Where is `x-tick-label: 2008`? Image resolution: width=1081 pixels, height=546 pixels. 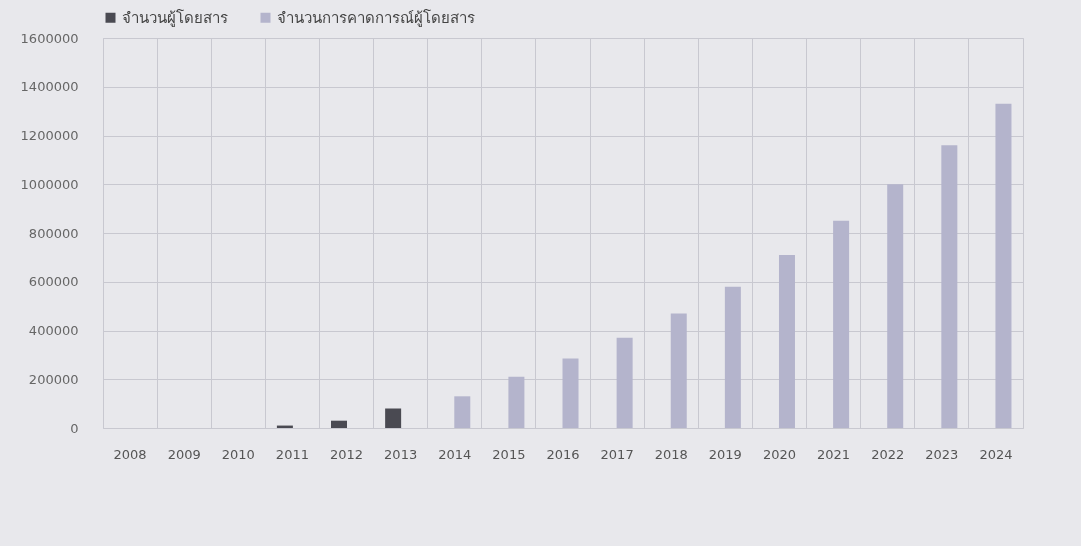
x-tick-label: 2008 is located at coordinates (130, 454).